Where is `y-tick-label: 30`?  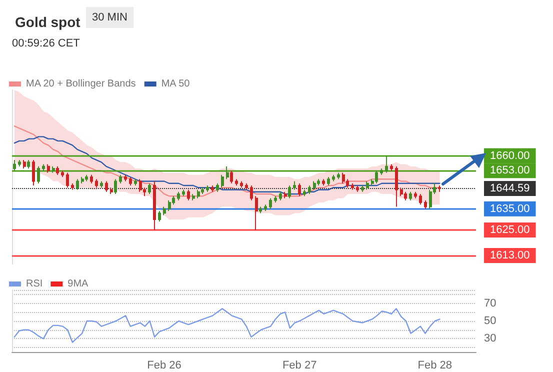
y-tick-label: 30 is located at coordinates (490, 338).